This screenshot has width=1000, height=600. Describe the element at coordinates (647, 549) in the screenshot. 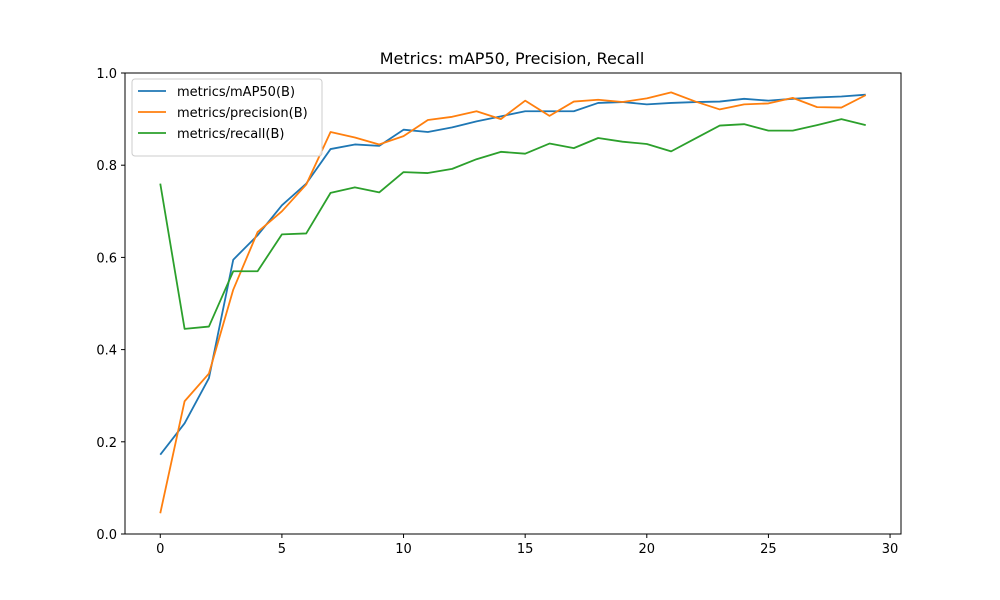

I see `x-tick-label: 20` at that location.